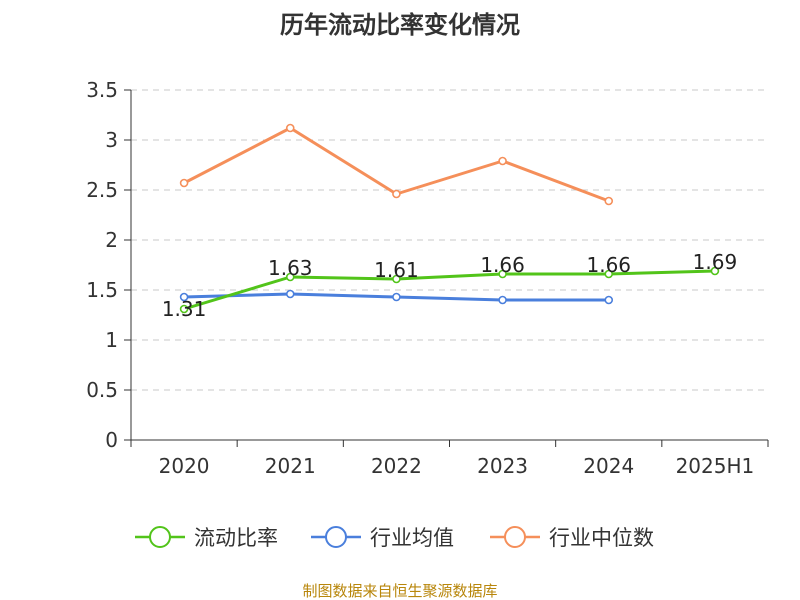 Image resolution: width=800 pixels, height=600 pixels. What do you see at coordinates (102, 190) in the screenshot?
I see `y-tick-label: 2.5` at bounding box center [102, 190].